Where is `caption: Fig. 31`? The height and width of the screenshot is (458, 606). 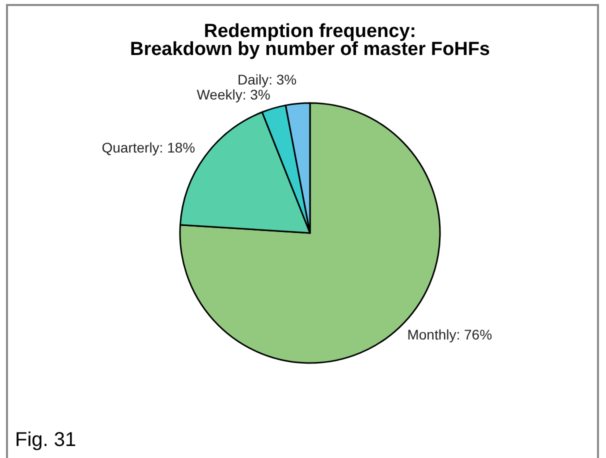
caption: Fig. 31 is located at coordinates (45, 440).